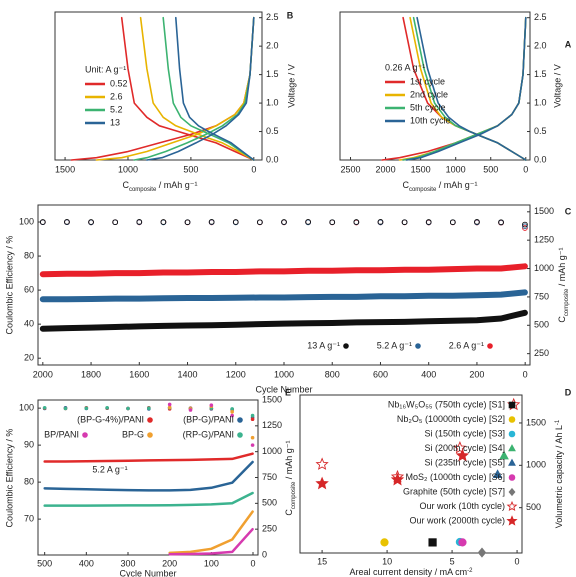 The width and height of the screenshot is (576, 577). I want to click on legend-label: Si (235th cycle) [S5], so click(464, 462).